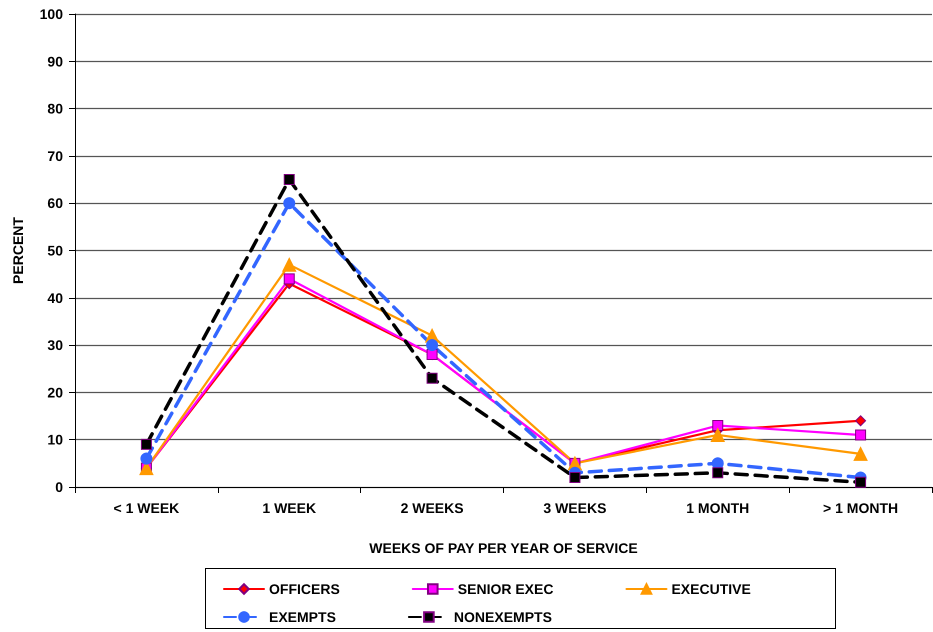 This screenshot has height=632, width=933. I want to click on x-tick-label: 3 WEEKS, so click(574, 508).